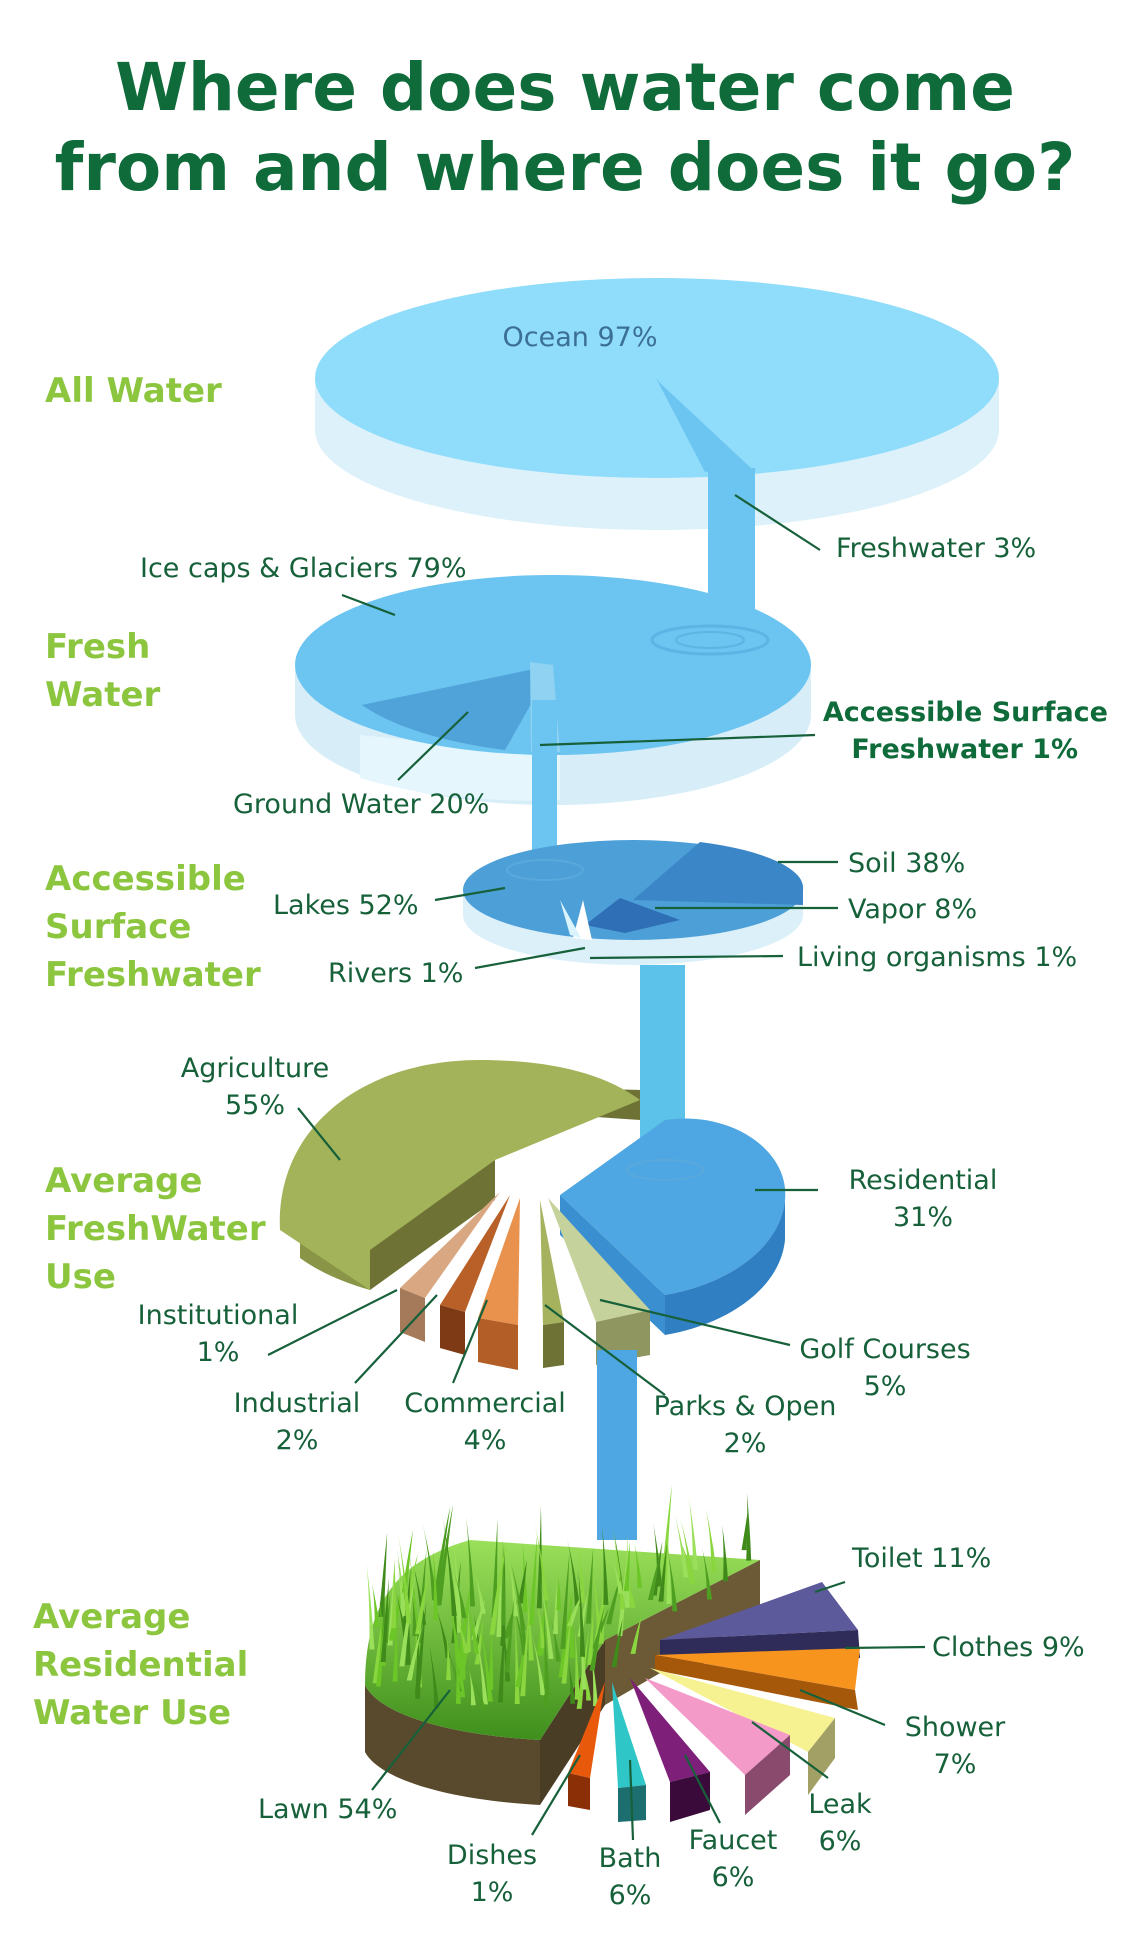 The width and height of the screenshot is (1131, 1950). I want to click on lawn-soil-side, so click(452, 1745).